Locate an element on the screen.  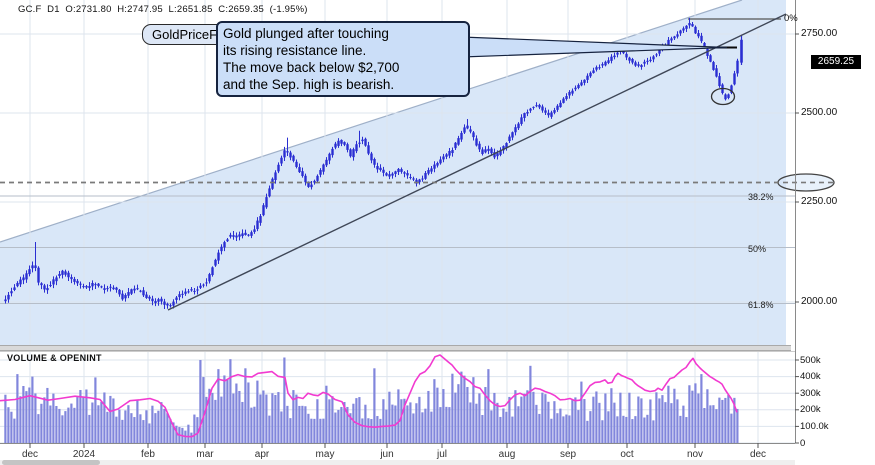
horizontal-scrollbar-thumb is located at coordinates (51, 462).